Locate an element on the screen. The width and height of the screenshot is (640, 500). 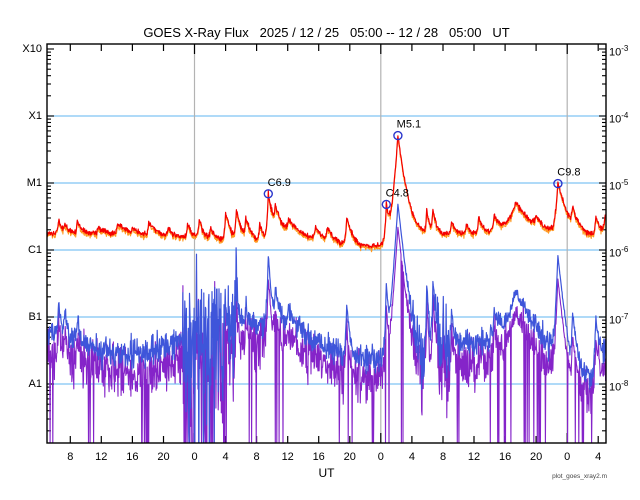
flare-label: C4.8 is located at coordinates (397, 193).